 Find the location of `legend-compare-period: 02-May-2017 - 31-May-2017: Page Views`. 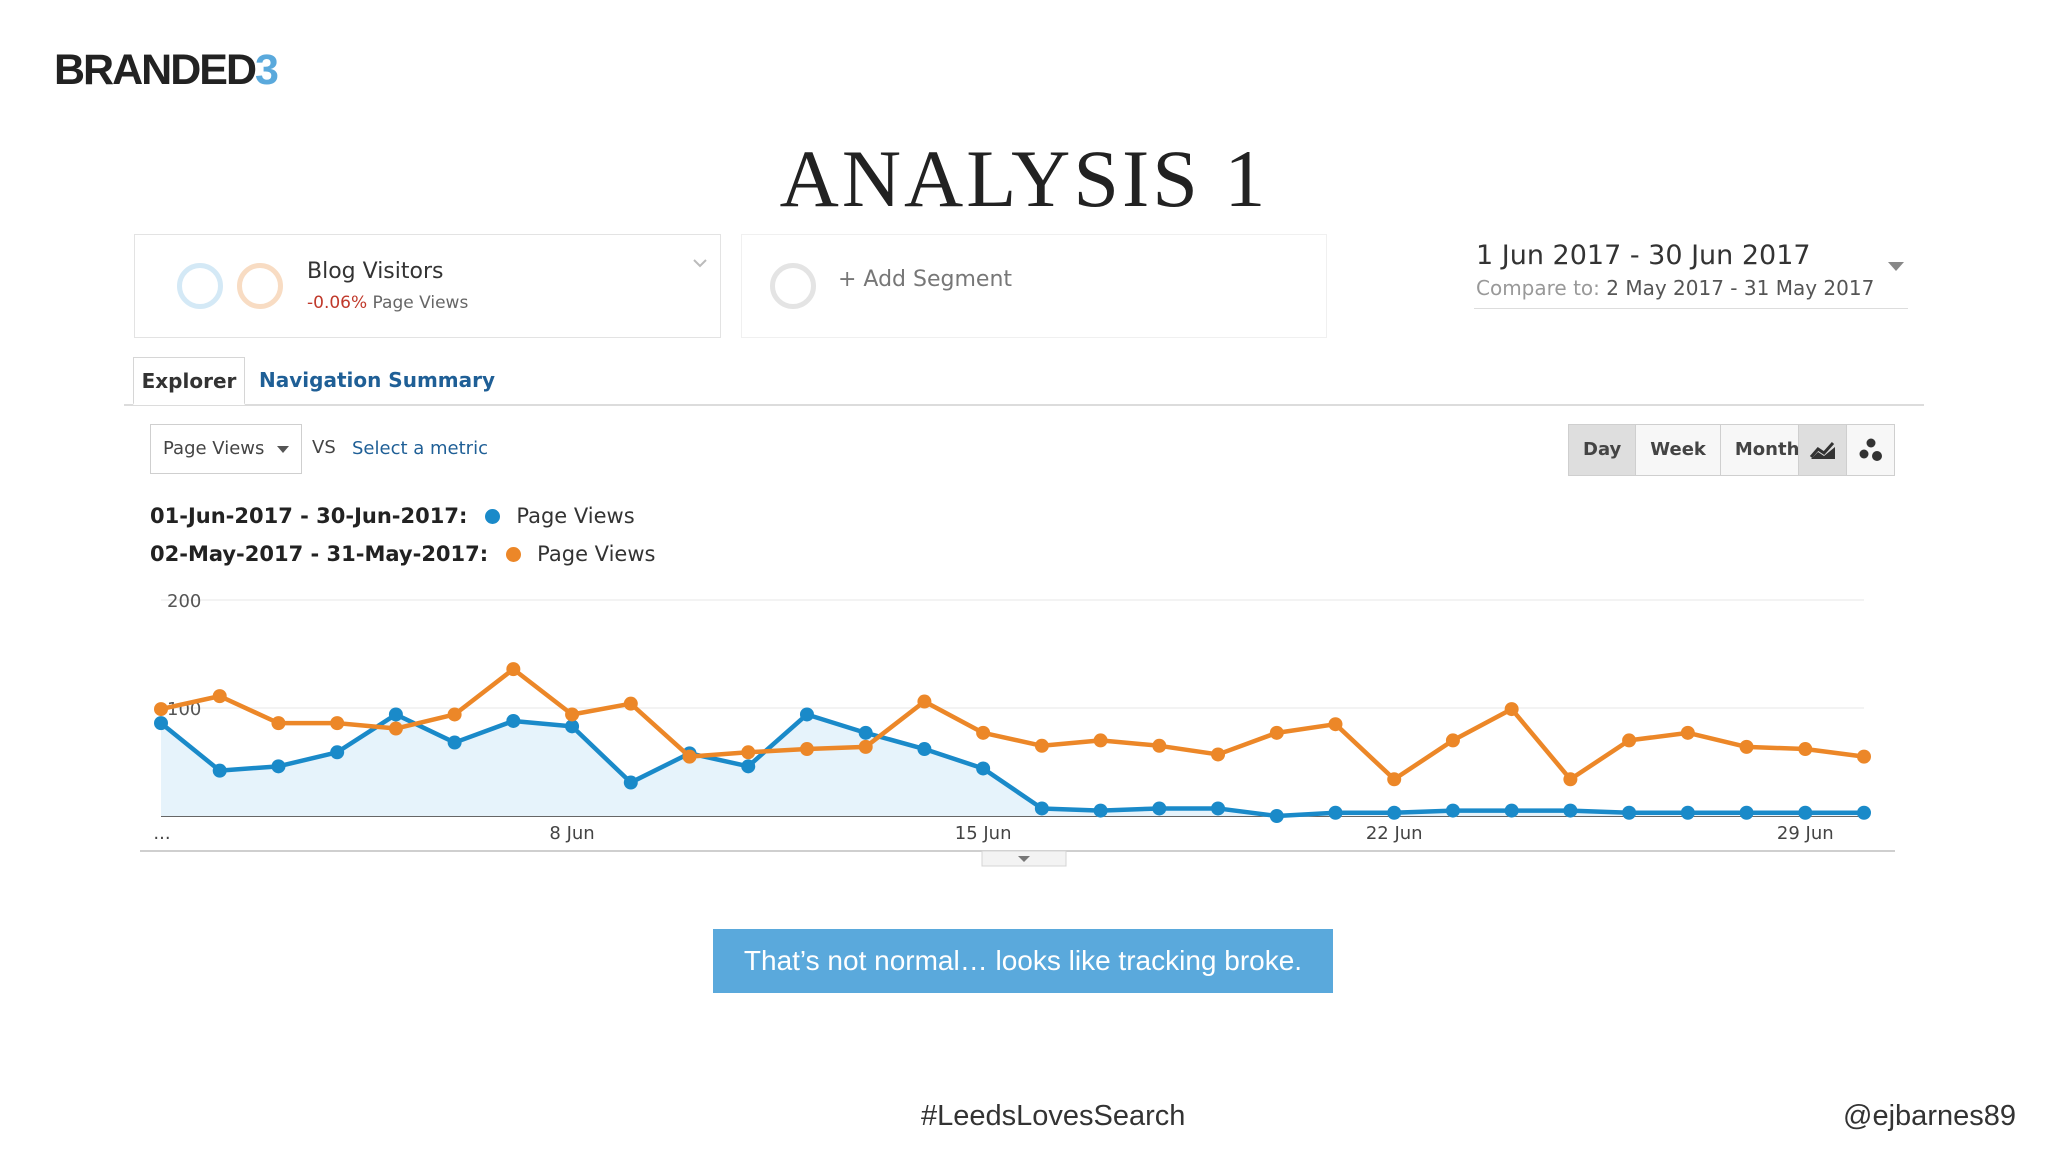

legend-compare-period: 02-May-2017 - 31-May-2017: Page Views is located at coordinates (402, 554).